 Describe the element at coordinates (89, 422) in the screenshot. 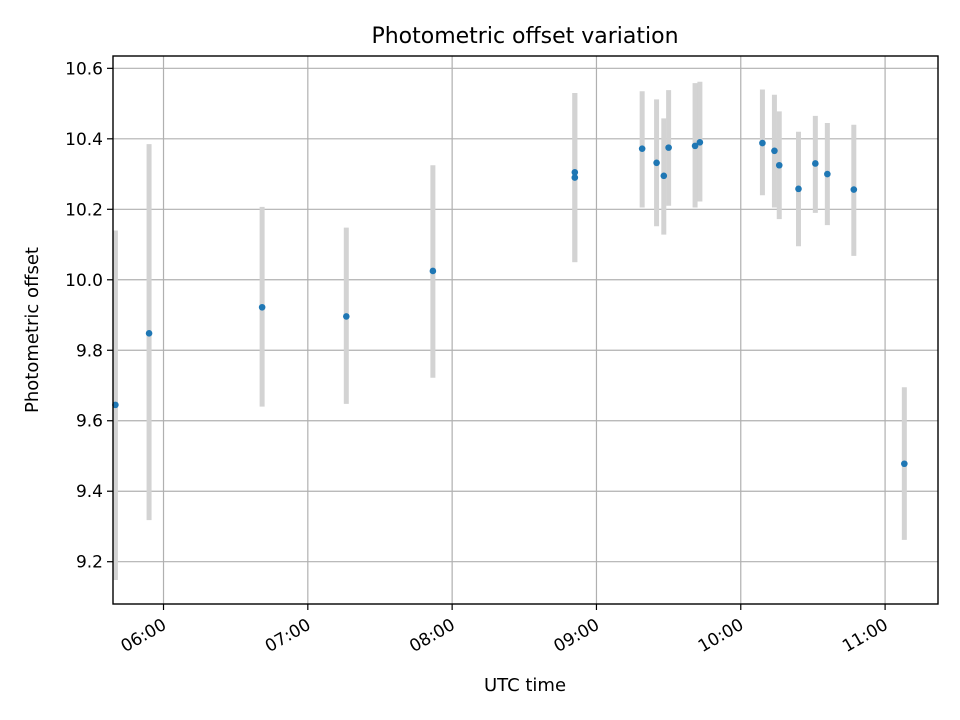

I see `y-tick-label: 9.6` at that location.